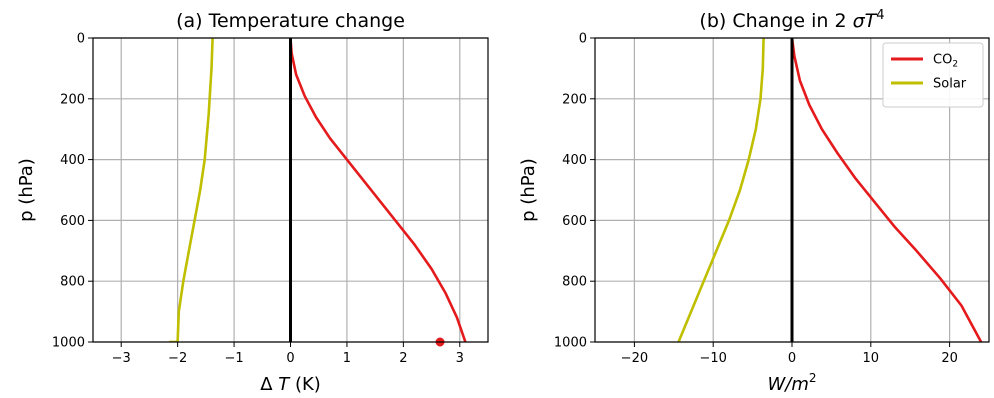 The image size is (994, 398). I want to click on x-tick-label: −1, so click(233, 358).